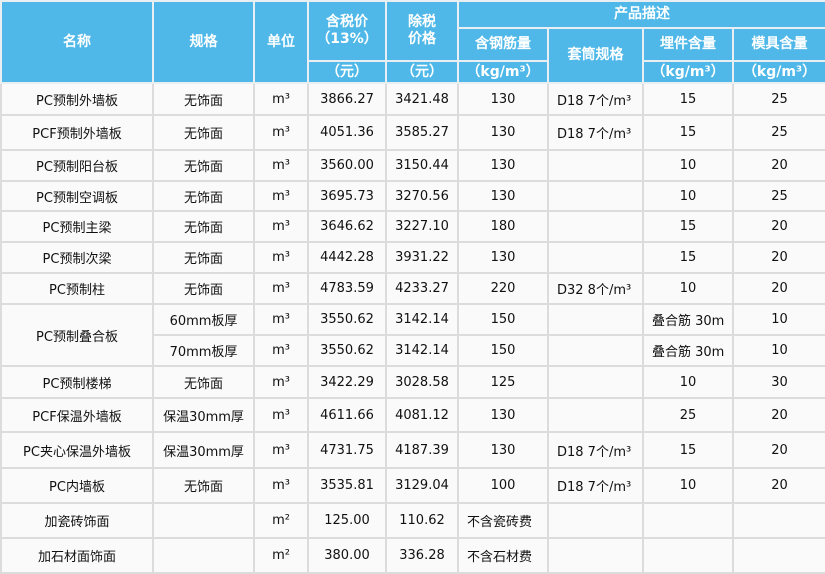 This screenshot has height=574, width=825. Describe the element at coordinates (422, 288) in the screenshot. I see `cell-price-notax: 4233.27` at that location.